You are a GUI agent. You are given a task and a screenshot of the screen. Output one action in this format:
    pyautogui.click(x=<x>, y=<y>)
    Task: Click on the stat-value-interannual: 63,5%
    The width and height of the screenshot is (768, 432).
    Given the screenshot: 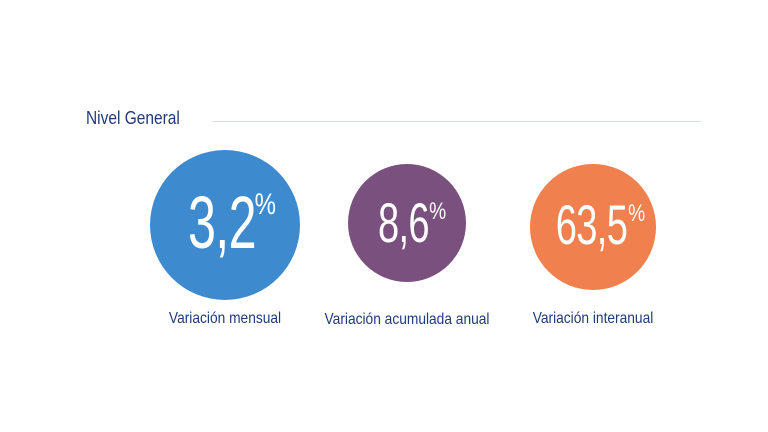 What is the action you would take?
    pyautogui.click(x=593, y=225)
    